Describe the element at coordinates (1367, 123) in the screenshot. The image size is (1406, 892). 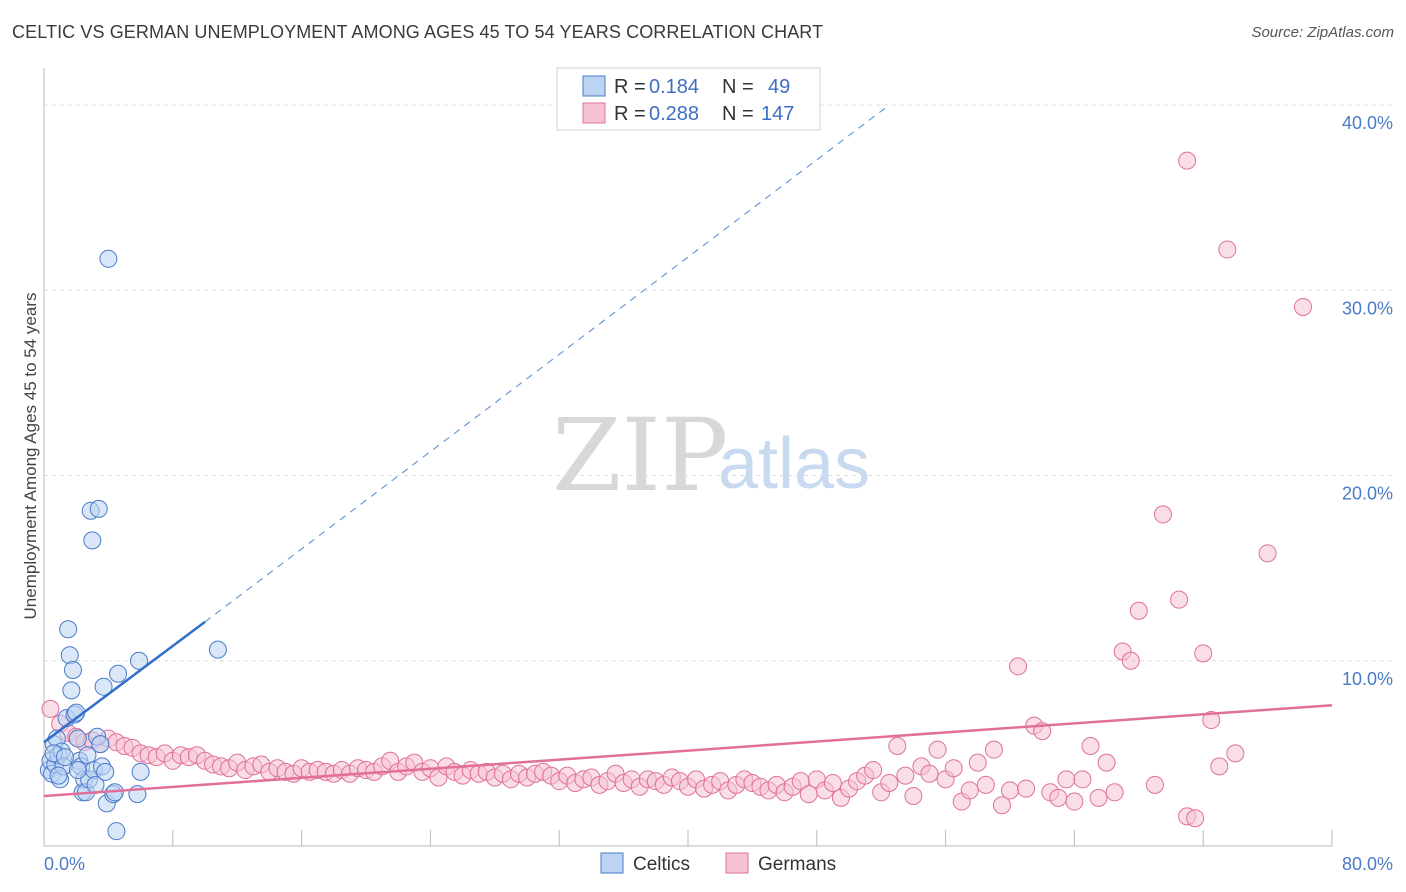
I see `y-tick-label: 40.0%` at that location.